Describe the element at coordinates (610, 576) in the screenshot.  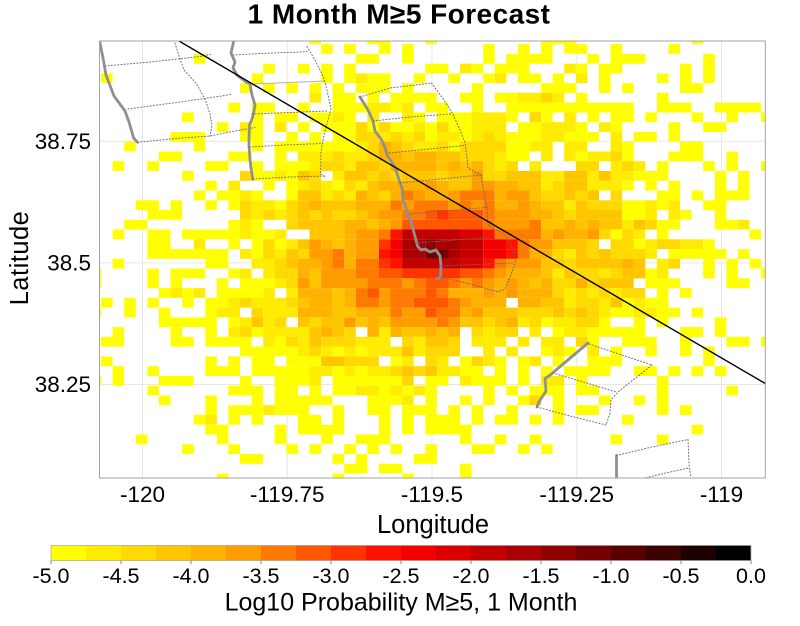
I see `svg-text: -1.0` at that location.